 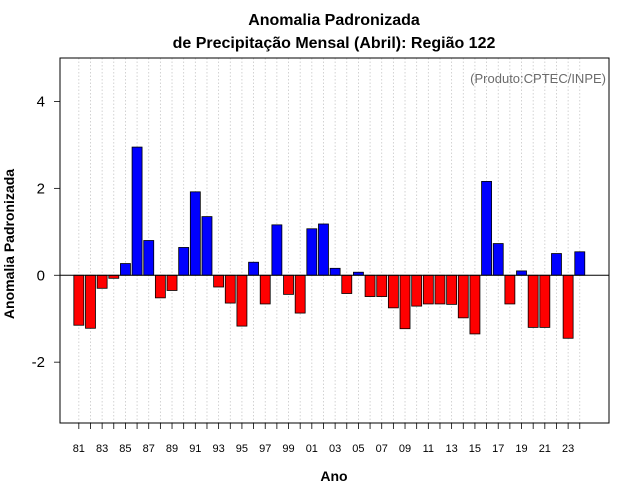 What do you see at coordinates (219, 449) in the screenshot?
I see `x-tick-label: 93` at bounding box center [219, 449].